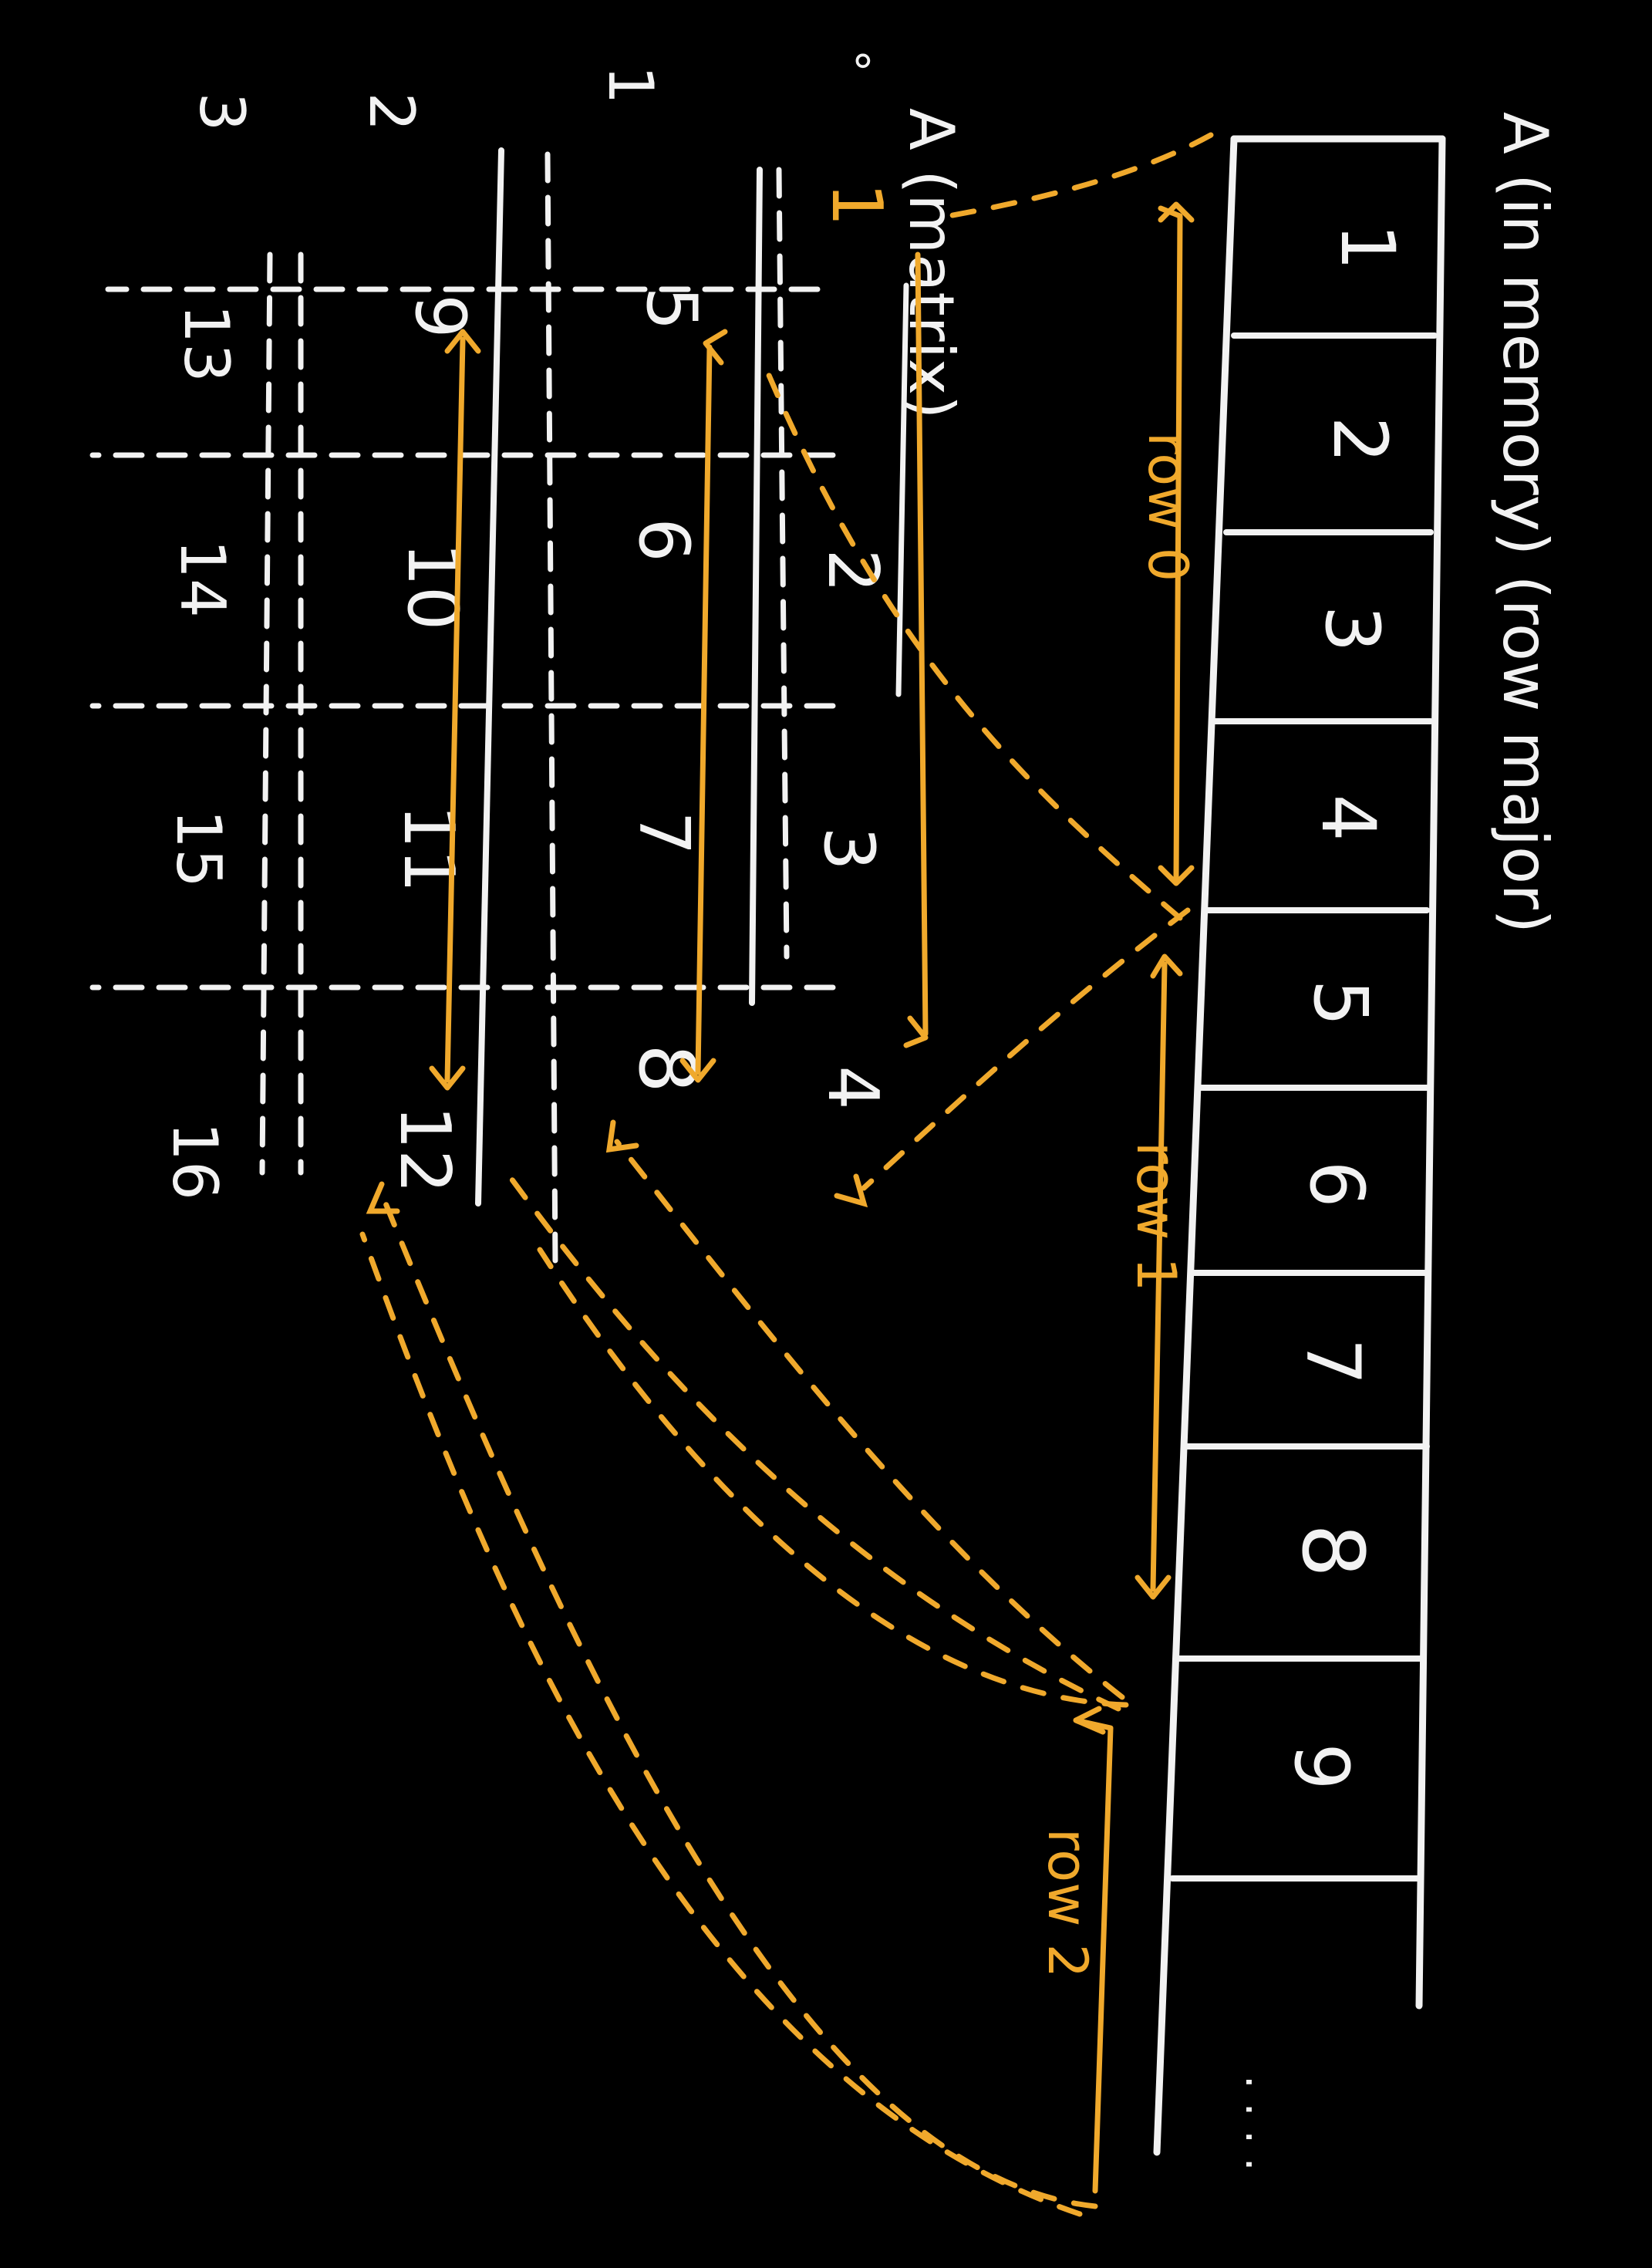 Image resolution: width=1652 pixels, height=2268 pixels. Describe the element at coordinates (195, 1161) in the screenshot. I see `matrix-cell: 16` at that location.